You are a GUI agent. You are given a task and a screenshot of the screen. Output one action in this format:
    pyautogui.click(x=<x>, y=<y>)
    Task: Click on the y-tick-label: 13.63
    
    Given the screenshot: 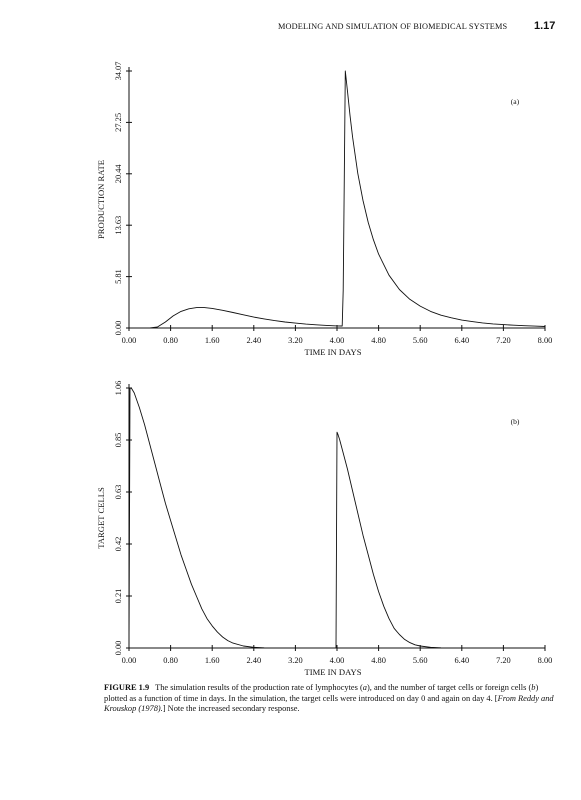 What is the action you would take?
    pyautogui.click(x=118, y=225)
    